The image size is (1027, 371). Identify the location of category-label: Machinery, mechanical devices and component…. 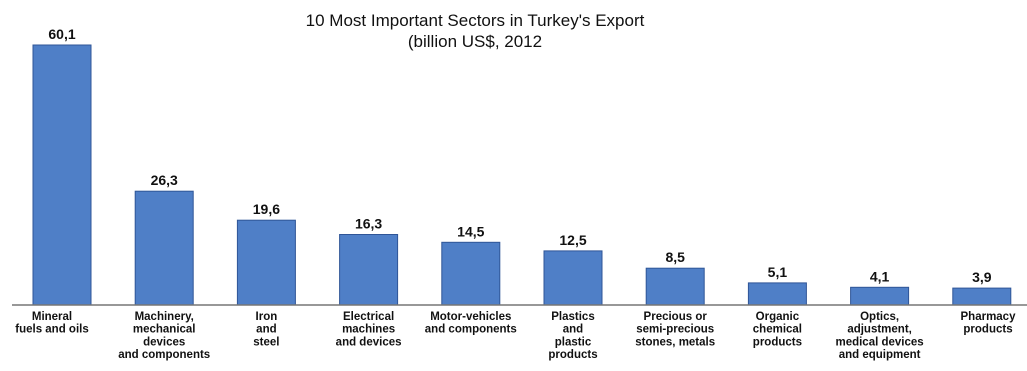
(164, 336).